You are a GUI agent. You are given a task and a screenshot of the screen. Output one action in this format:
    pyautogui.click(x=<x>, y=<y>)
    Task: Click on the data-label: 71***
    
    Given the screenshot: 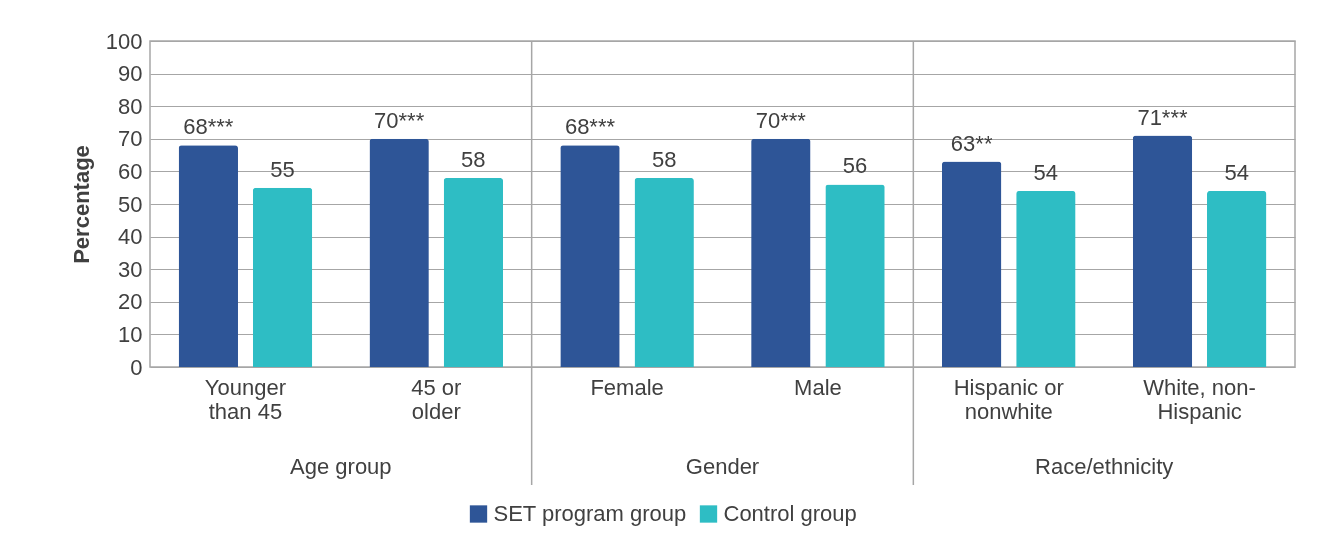 What is the action you would take?
    pyautogui.click(x=1162, y=117)
    